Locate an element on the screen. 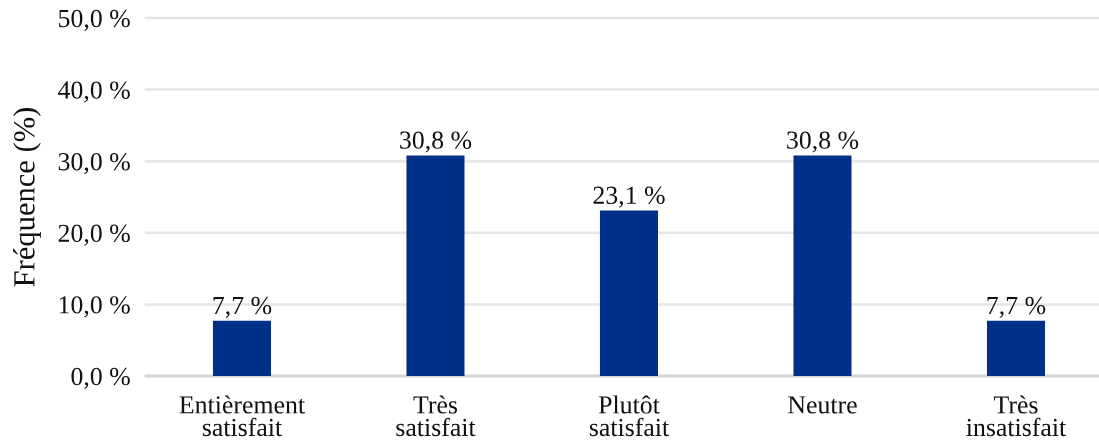 The height and width of the screenshot is (443, 1099). x-tick-label: Plutôt satisfait is located at coordinates (629, 416).